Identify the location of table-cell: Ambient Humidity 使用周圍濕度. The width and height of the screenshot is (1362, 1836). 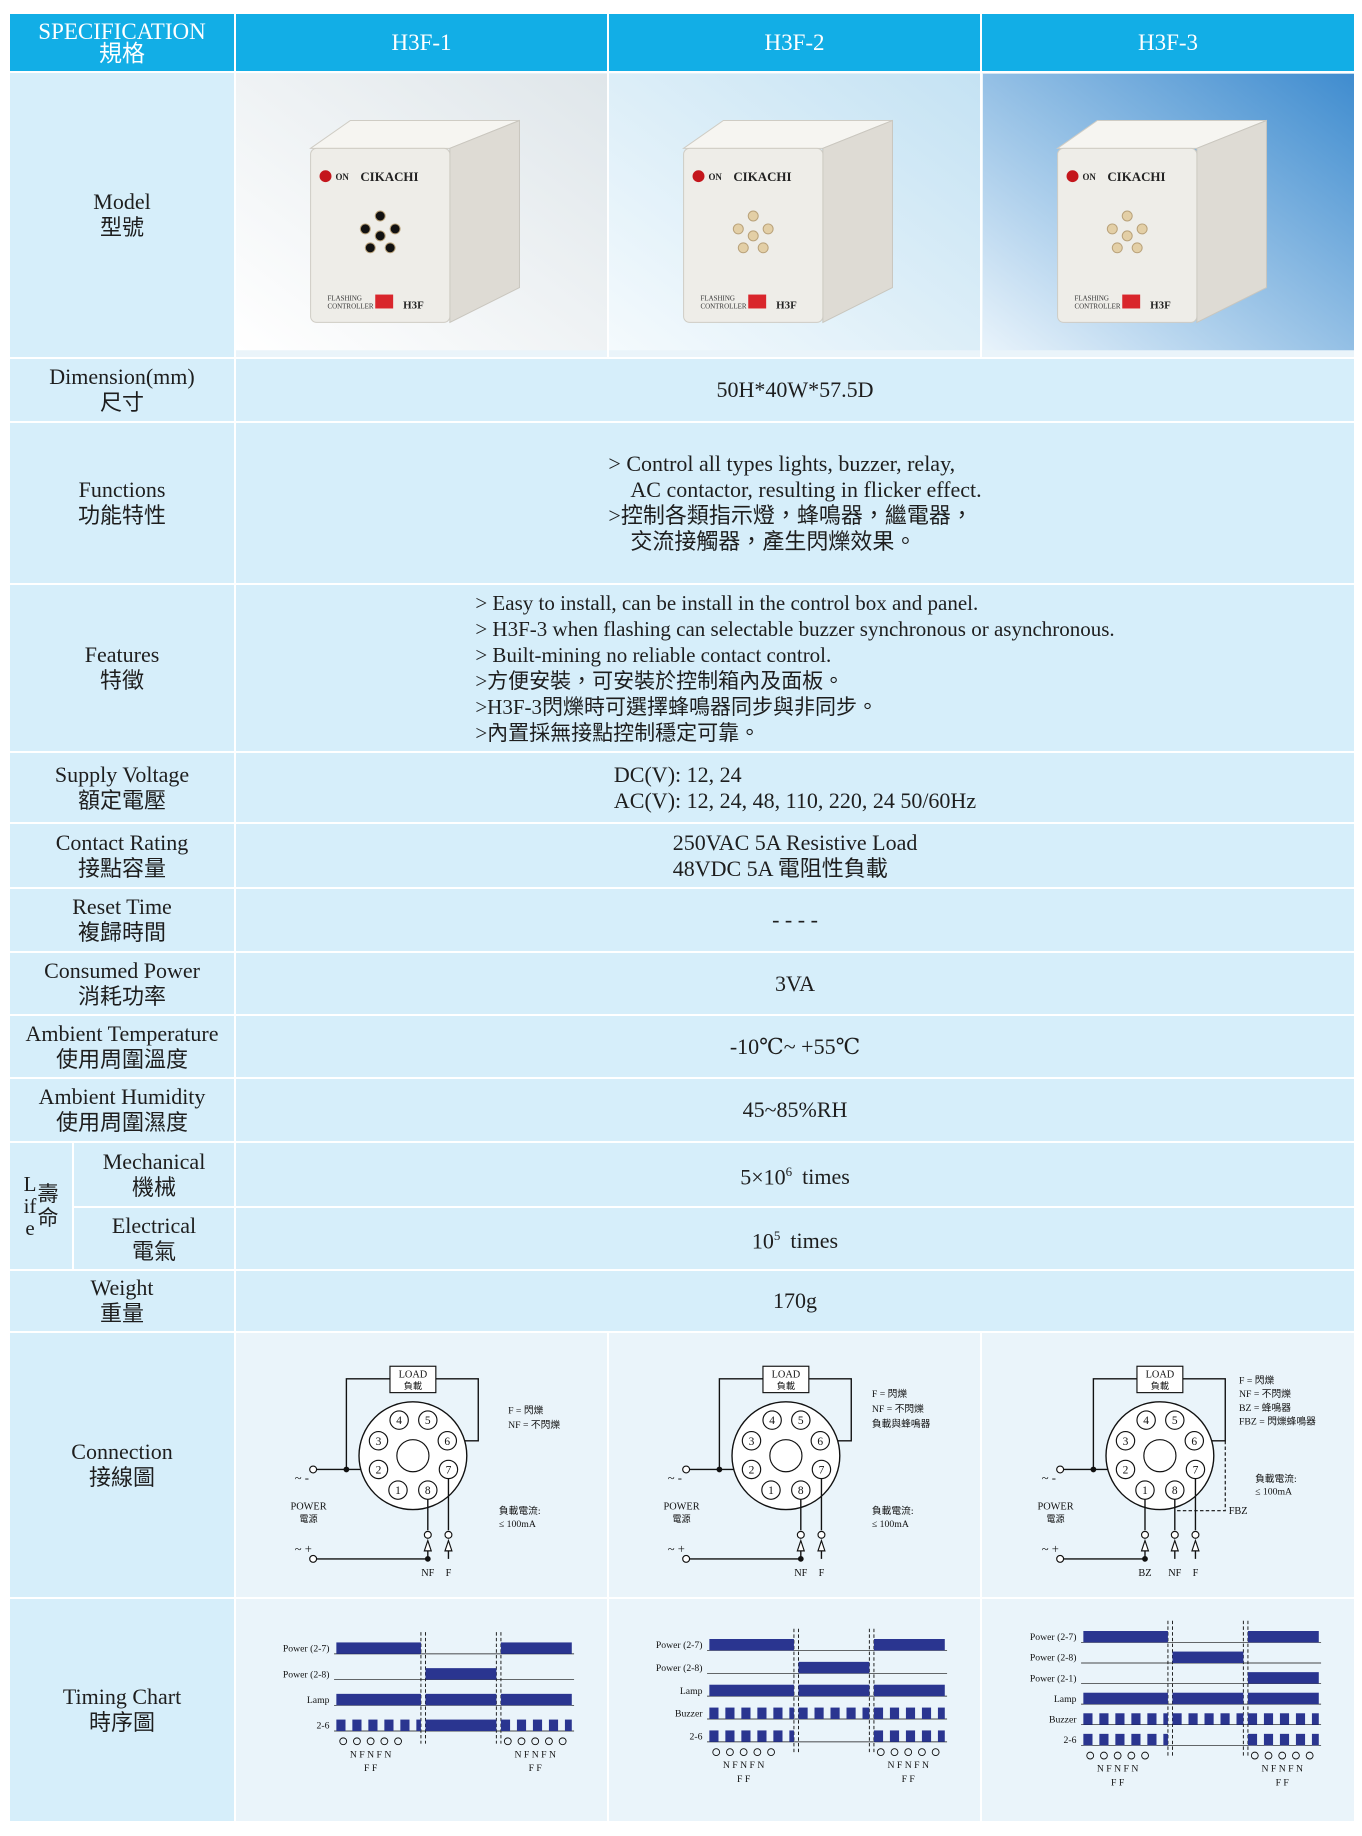
(122, 1110).